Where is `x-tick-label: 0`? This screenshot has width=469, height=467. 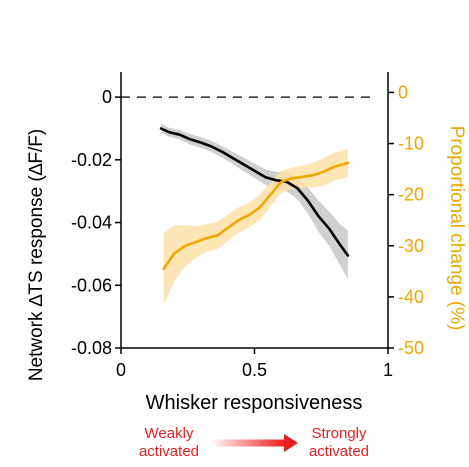
x-tick-label: 0 is located at coordinates (121, 370).